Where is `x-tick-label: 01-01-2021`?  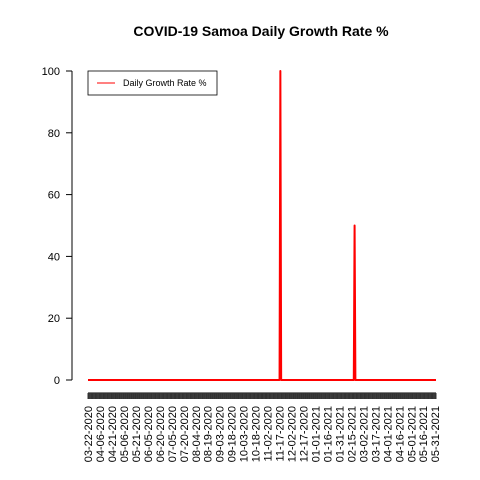 x-tick-label: 01-01-2021 is located at coordinates (316, 434).